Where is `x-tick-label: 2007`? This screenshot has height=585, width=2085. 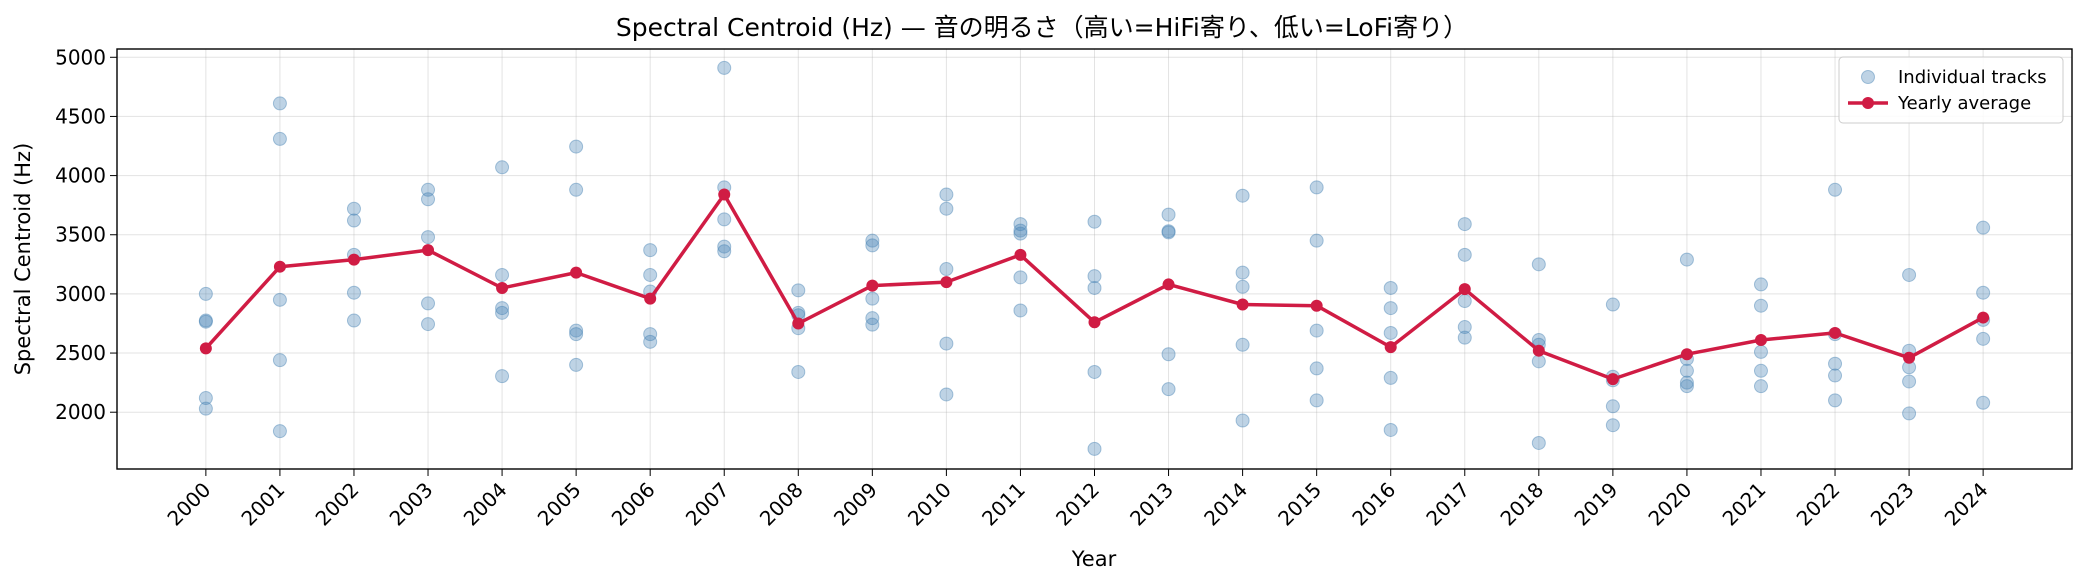
x-tick-label: 2007 is located at coordinates (707, 504).